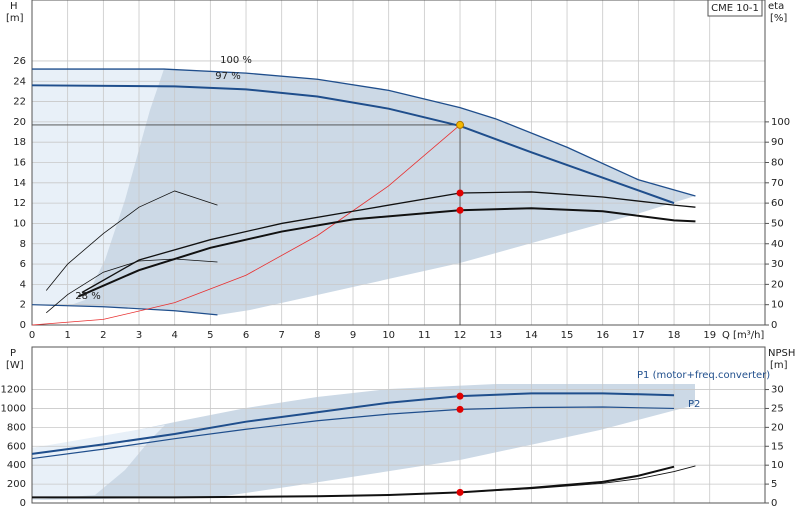 Image resolution: width=800 pixels, height=520 pixels. Describe the element at coordinates (13, 408) in the screenshot. I see `y-tick-label: 1000` at that location.